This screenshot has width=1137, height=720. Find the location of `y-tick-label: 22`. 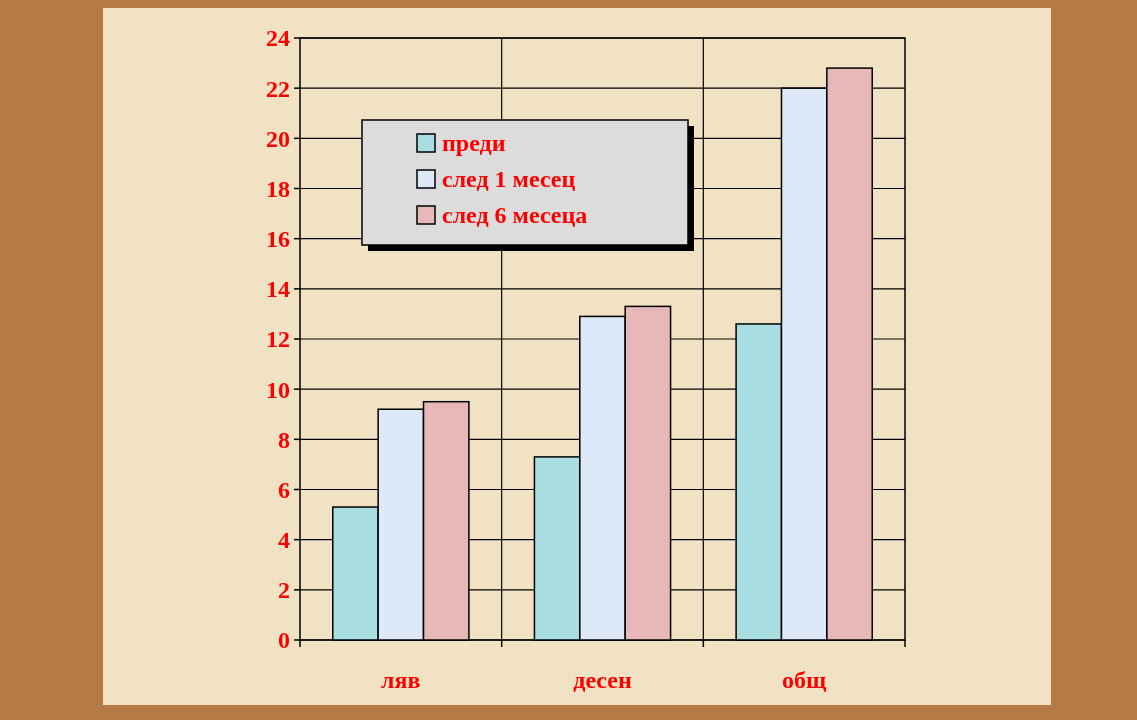

y-tick-label: 22 is located at coordinates (278, 88).